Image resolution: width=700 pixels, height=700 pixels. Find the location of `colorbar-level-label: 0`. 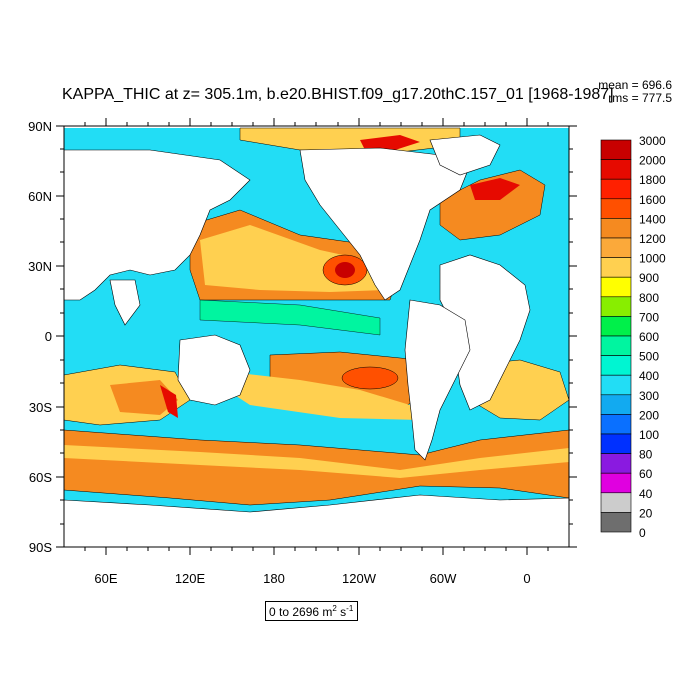

colorbar-level-label: 0 is located at coordinates (642, 533).